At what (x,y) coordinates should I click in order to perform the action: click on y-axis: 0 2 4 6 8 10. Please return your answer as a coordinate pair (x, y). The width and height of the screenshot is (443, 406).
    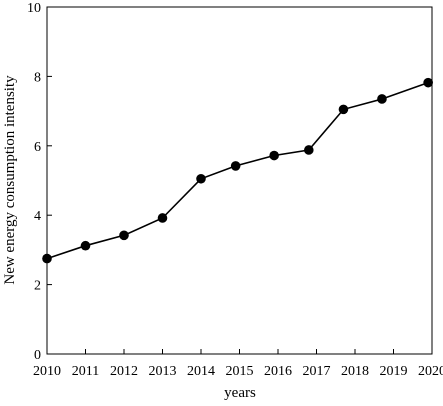
    Looking at the image, I should click on (39, 182).